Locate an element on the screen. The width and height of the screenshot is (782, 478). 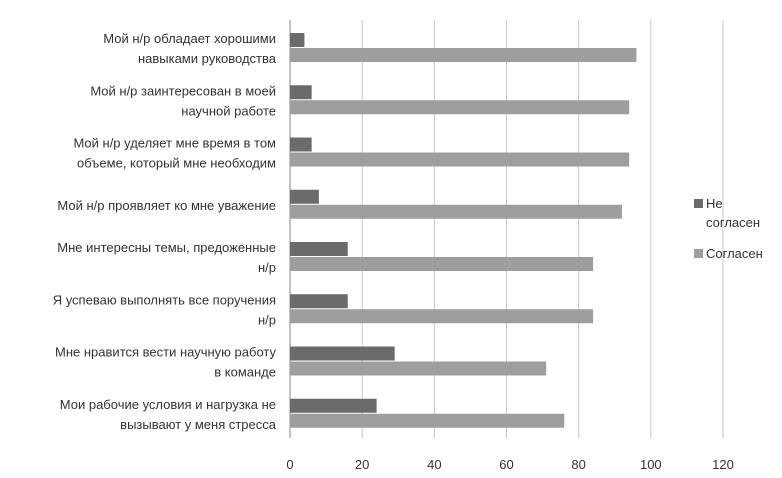
legend: Не согласен Согласен is located at coordinates (728, 228).